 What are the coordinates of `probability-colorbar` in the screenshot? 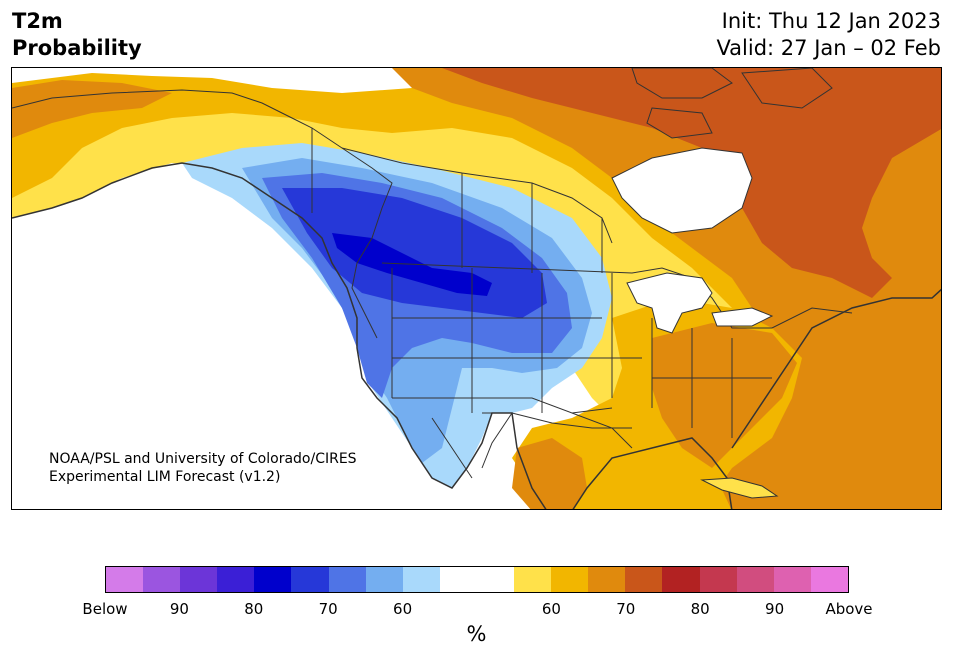 It's located at (477, 579).